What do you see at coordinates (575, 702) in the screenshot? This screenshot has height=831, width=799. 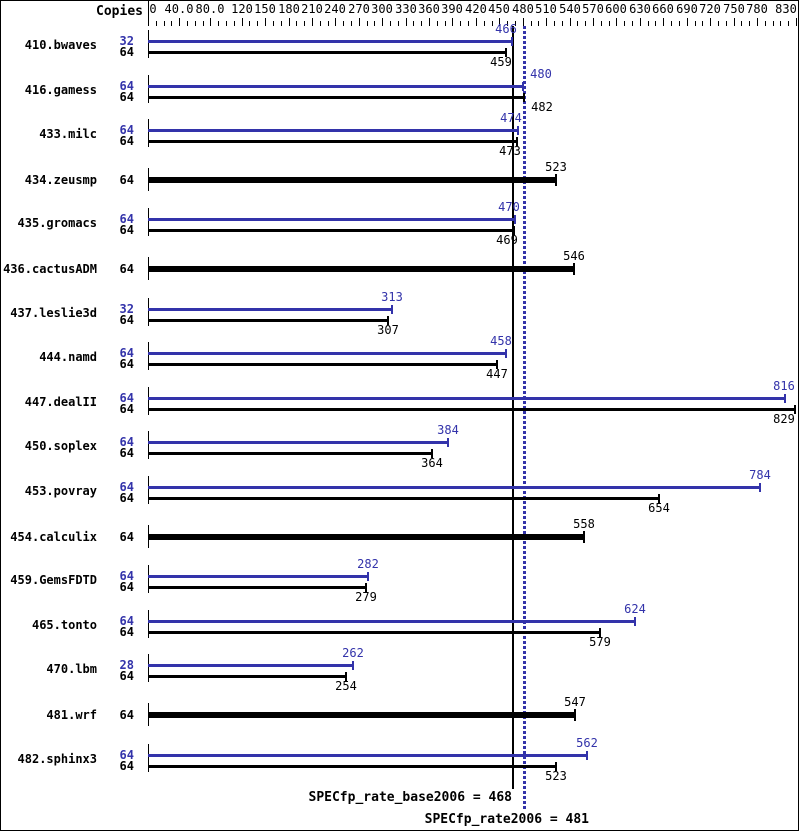 I see `bar-value-label-base: 547` at bounding box center [575, 702].